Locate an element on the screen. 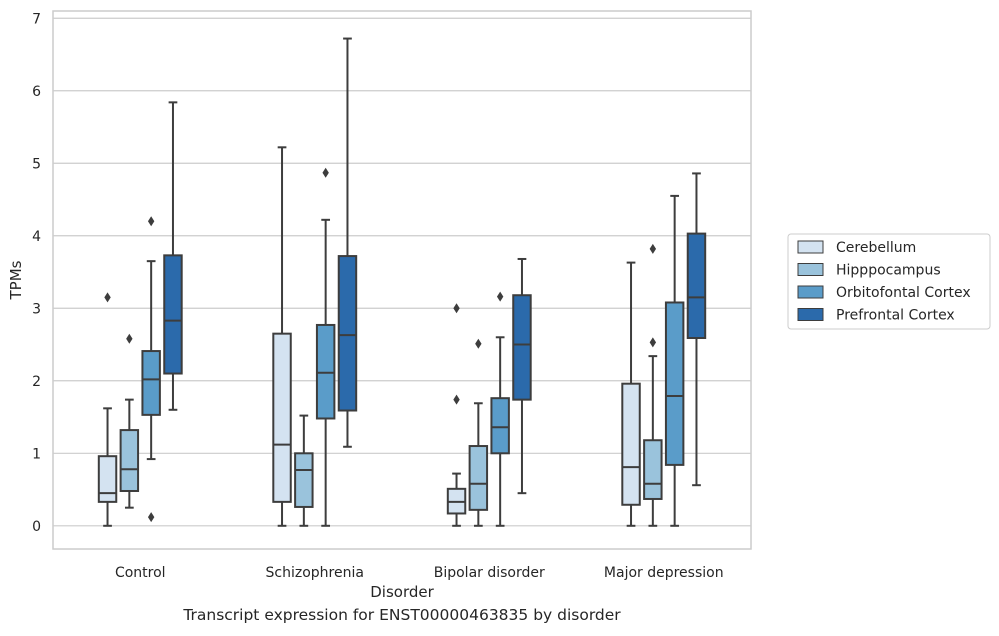  y-tick-label: 6 is located at coordinates (36, 92).